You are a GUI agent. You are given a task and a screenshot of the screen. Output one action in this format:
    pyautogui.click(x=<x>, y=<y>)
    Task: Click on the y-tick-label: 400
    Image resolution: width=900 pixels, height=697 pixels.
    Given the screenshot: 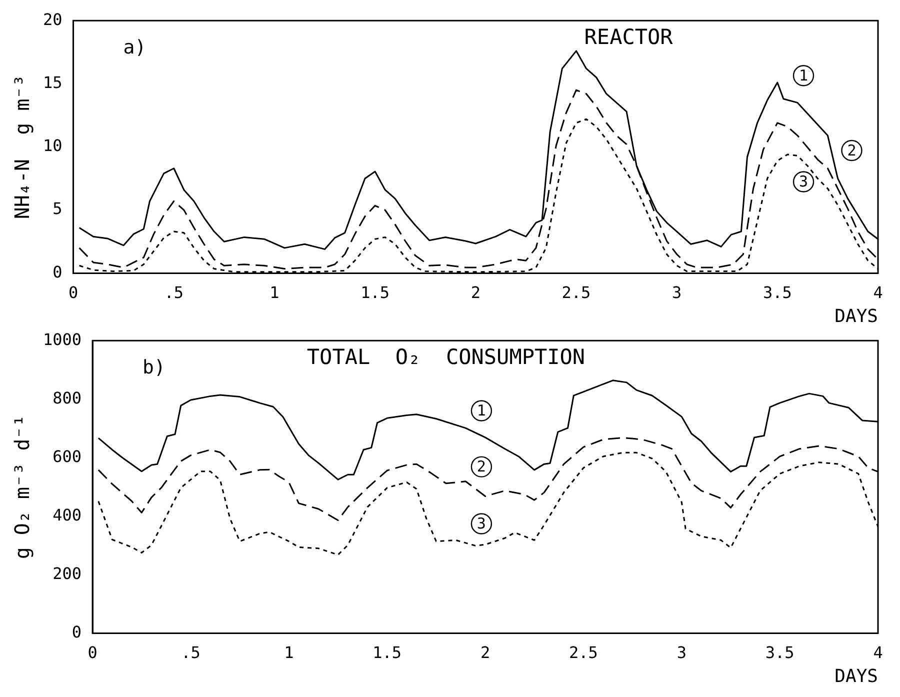 What is the action you would take?
    pyautogui.click(x=67, y=514)
    